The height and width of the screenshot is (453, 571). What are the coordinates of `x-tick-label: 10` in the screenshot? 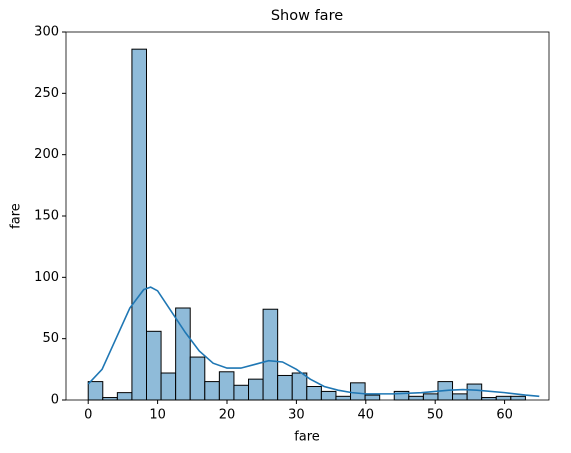 It's located at (157, 415).